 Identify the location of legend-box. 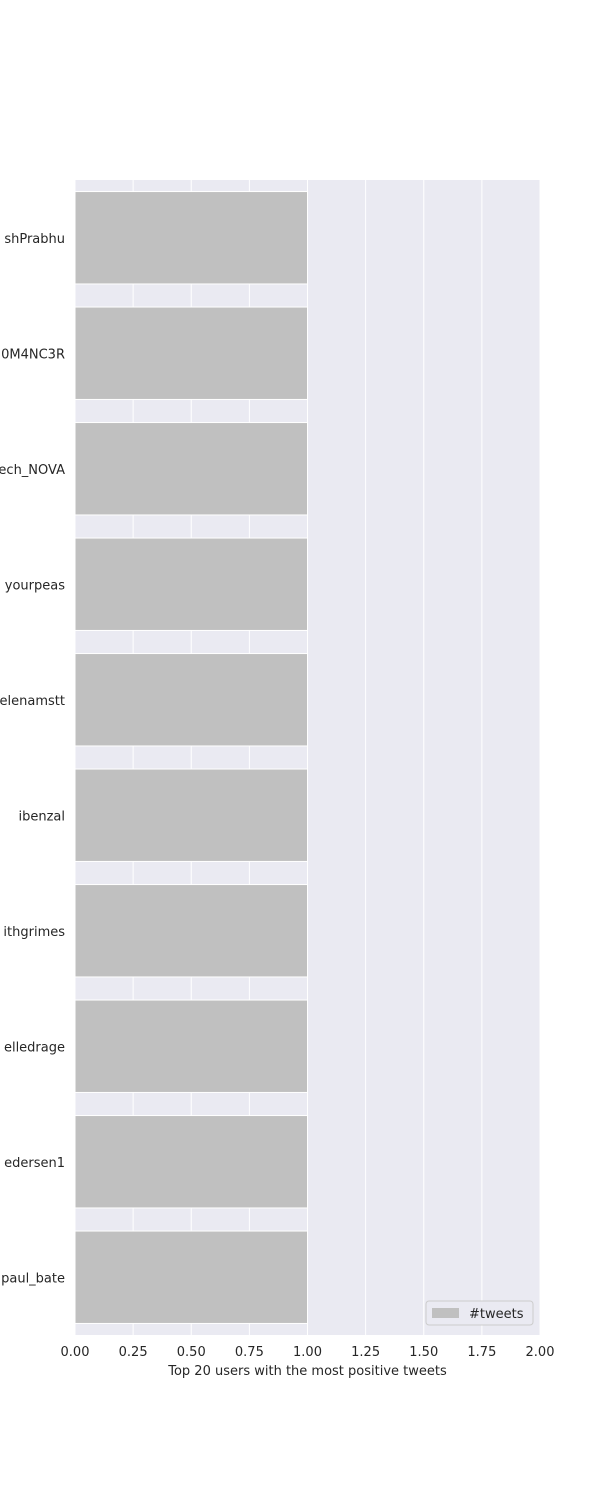
(479, 1313).